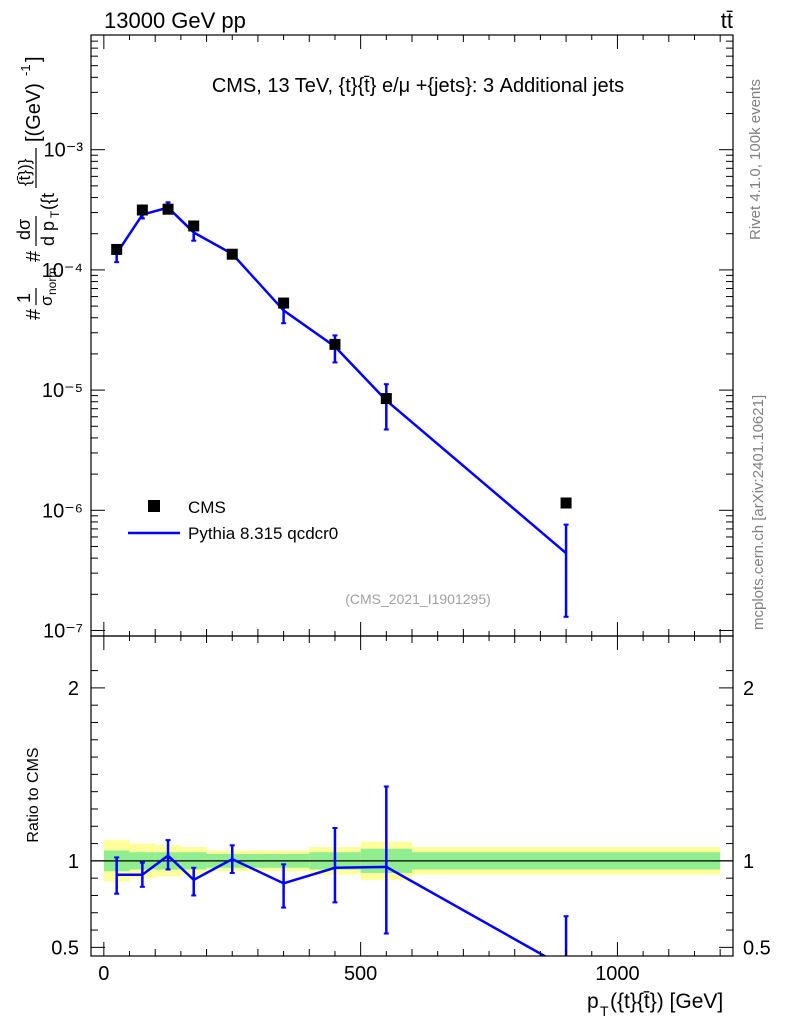 The width and height of the screenshot is (786, 1024). What do you see at coordinates (755, 159) in the screenshot?
I see `rivet-label: Rivet 4.1.0, 100k events` at bounding box center [755, 159].